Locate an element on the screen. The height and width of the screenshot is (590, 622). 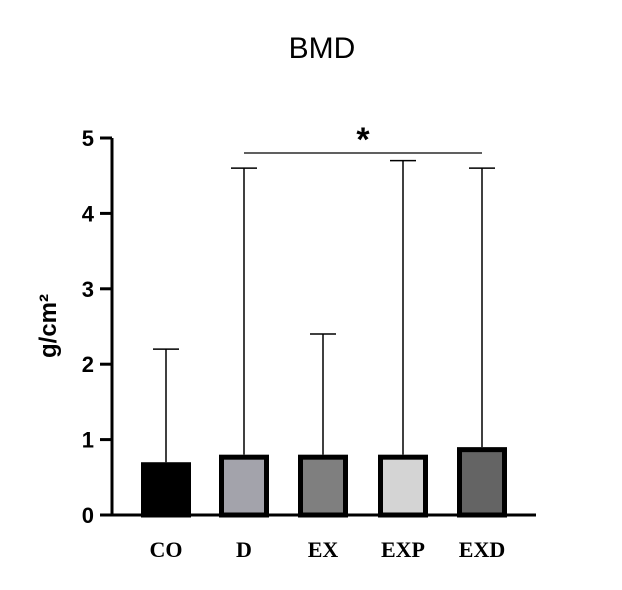
x-tick-label: CO is located at coordinates (166, 549).